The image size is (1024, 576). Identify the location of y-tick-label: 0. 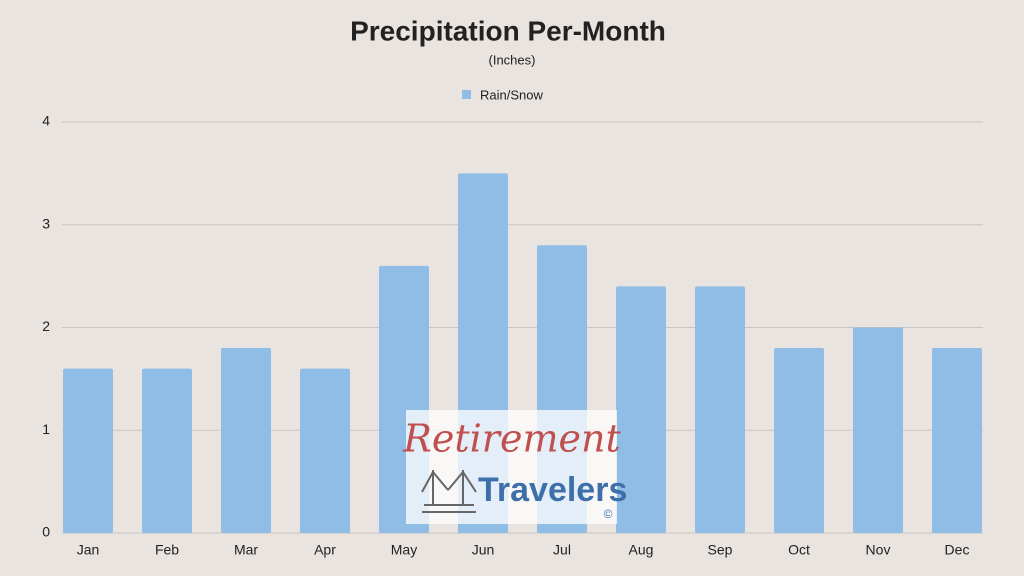
(46, 532).